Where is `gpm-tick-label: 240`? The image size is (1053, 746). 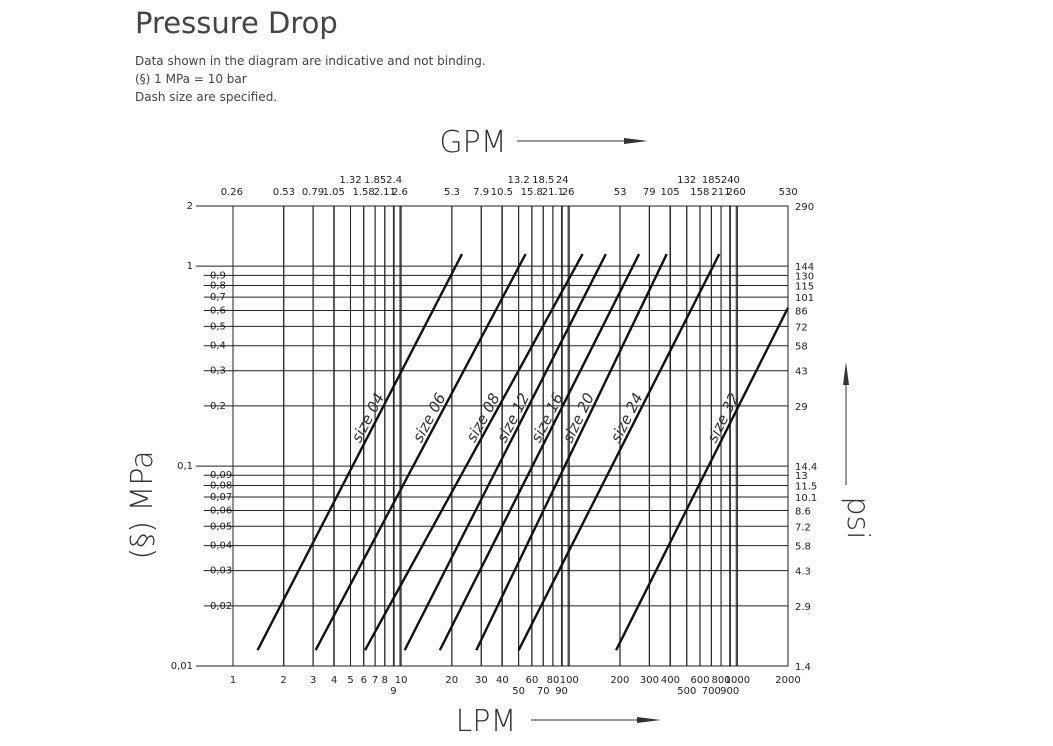 gpm-tick-label: 240 is located at coordinates (730, 180).